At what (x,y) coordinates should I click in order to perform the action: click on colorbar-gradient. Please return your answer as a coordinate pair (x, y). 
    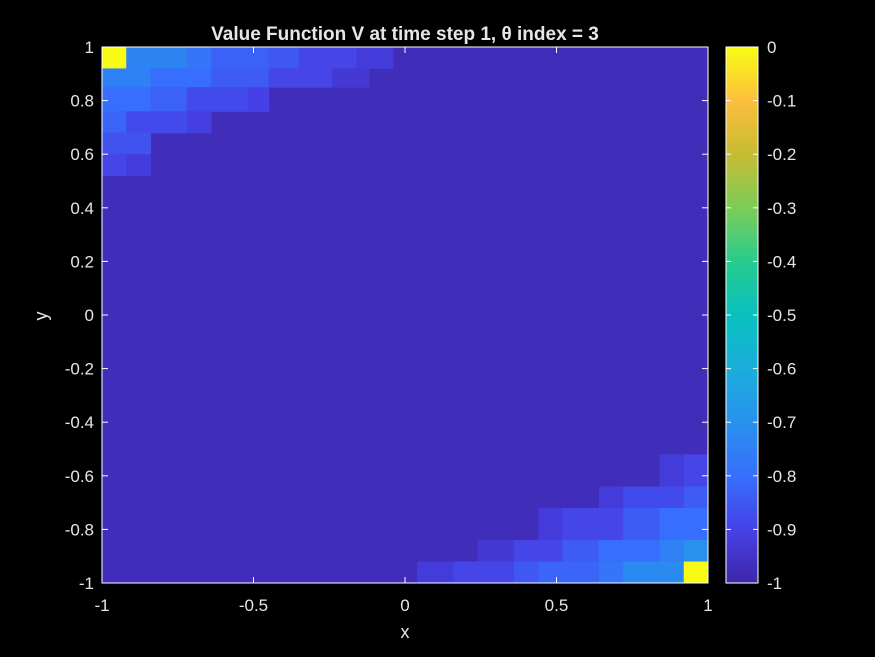
    Looking at the image, I should click on (742, 315).